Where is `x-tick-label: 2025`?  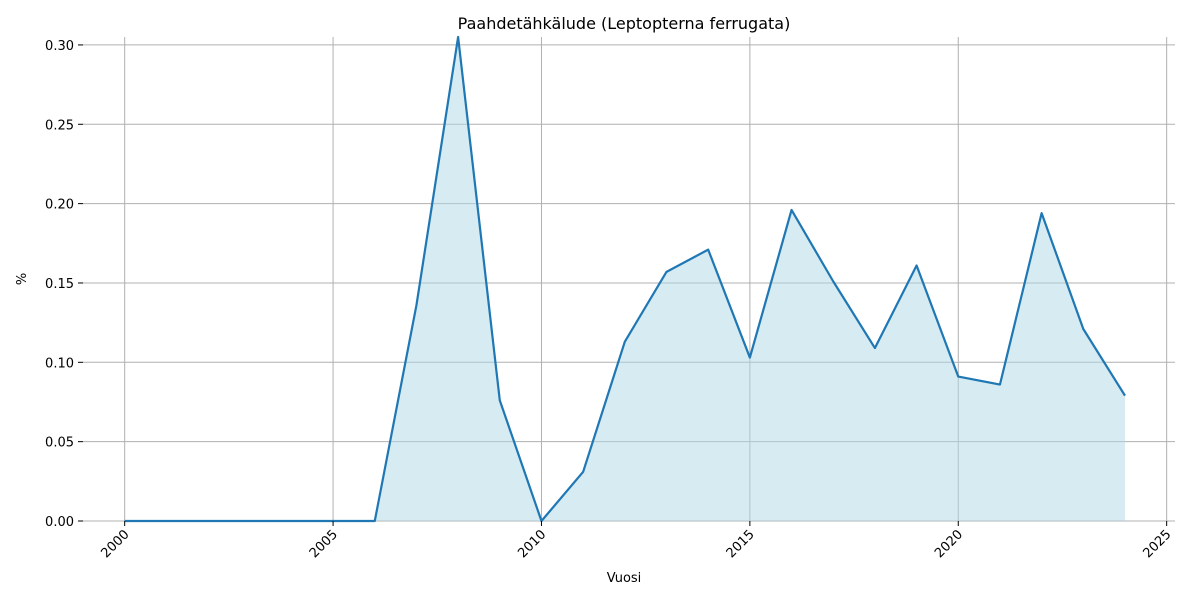 x-tick-label: 2025 is located at coordinates (1157, 544).